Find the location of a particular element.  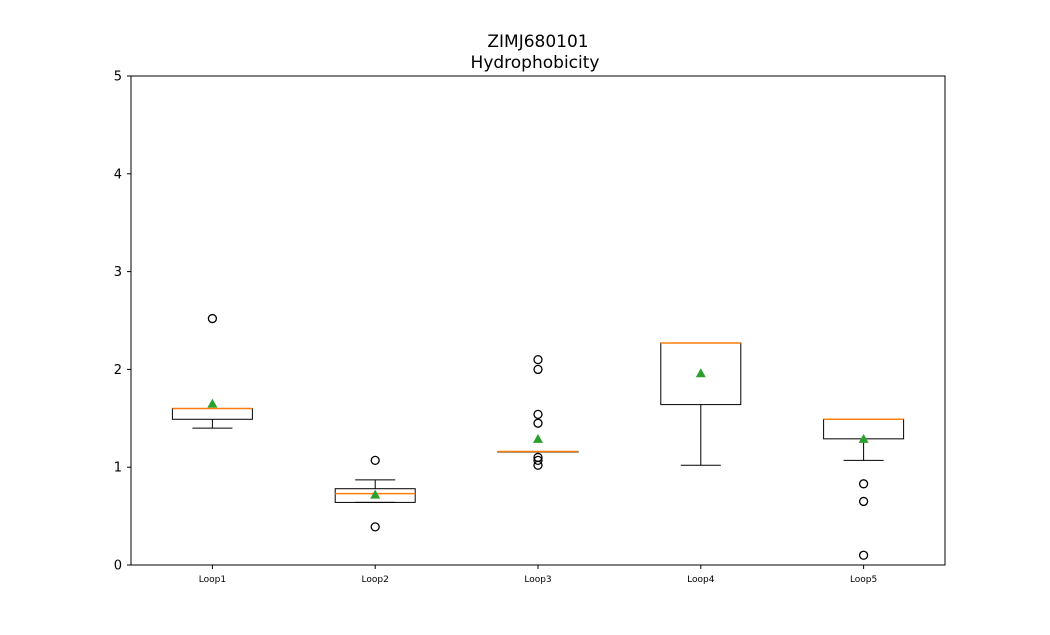

x-axis: Loop1 Loop2 Loop3 Loop4 Loop5 is located at coordinates (538, 575).